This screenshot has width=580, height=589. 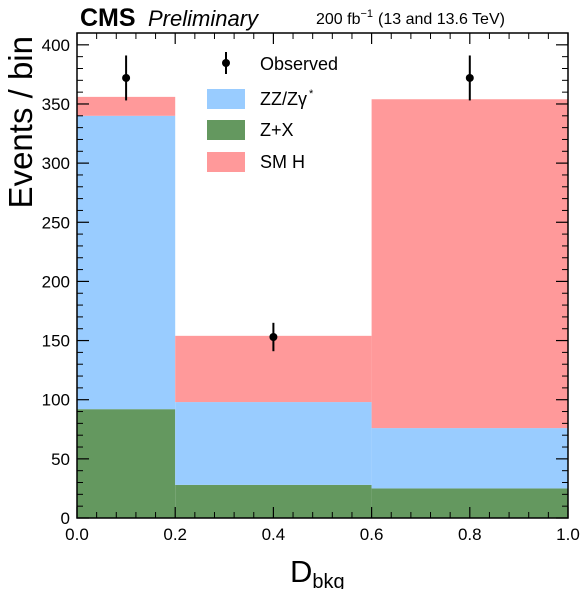 What do you see at coordinates (226, 63) in the screenshot?
I see `legend-observed-marker` at bounding box center [226, 63].